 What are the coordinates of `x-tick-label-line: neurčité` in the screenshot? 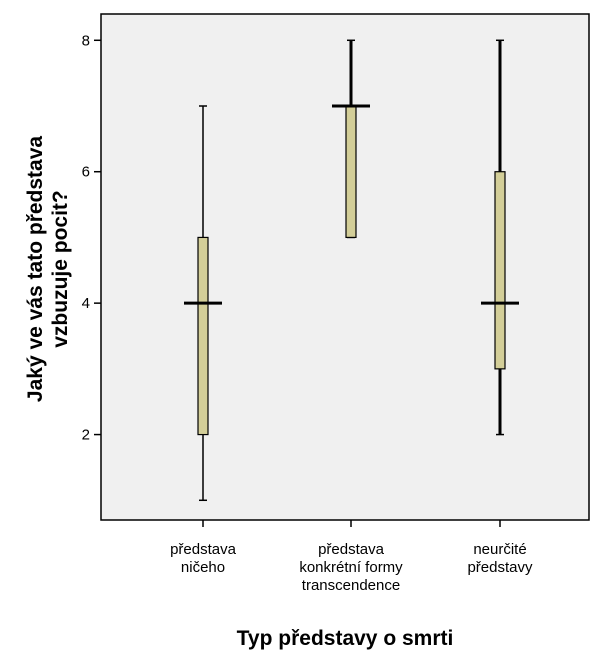 It's located at (499, 549).